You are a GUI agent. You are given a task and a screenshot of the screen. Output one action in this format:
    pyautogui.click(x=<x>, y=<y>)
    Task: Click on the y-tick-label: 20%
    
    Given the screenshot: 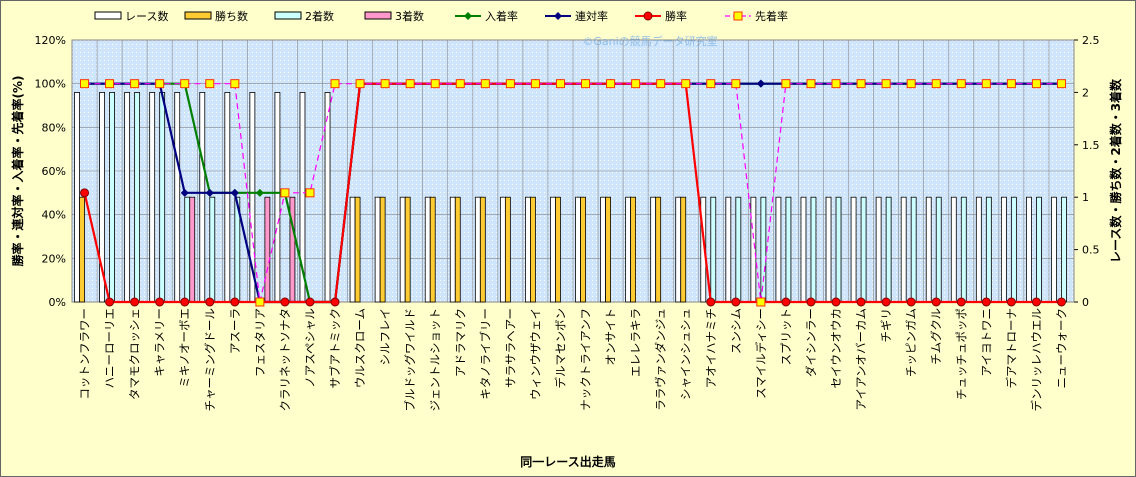 What is the action you would take?
    pyautogui.click(x=54, y=258)
    